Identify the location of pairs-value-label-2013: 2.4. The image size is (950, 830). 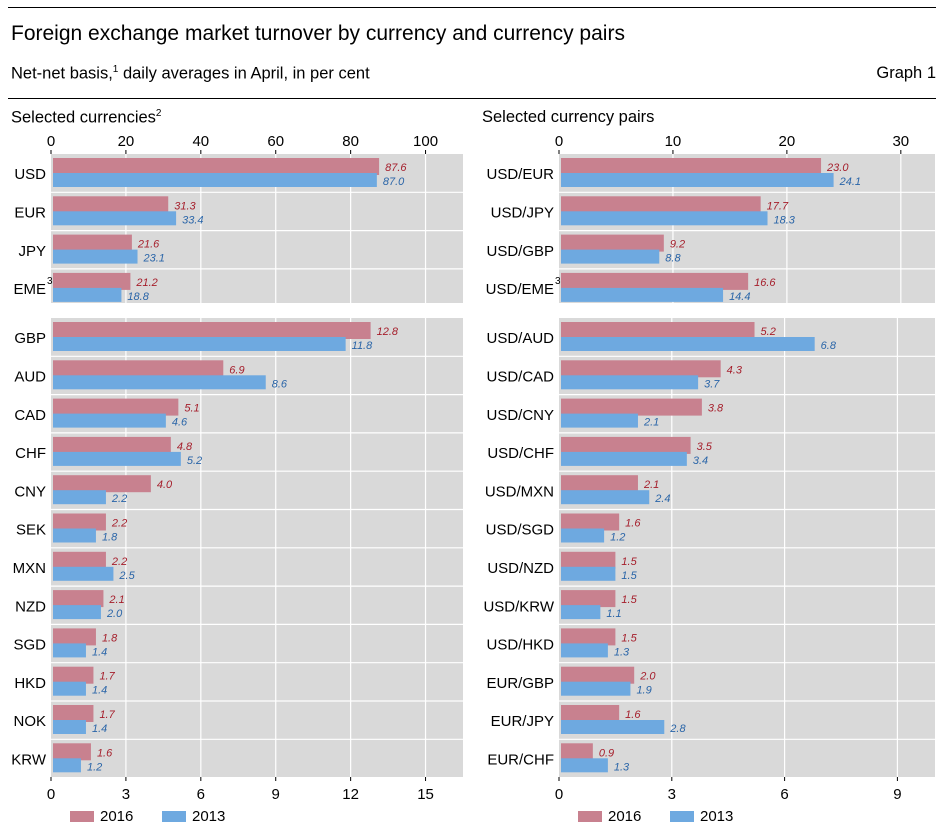
(662, 499).